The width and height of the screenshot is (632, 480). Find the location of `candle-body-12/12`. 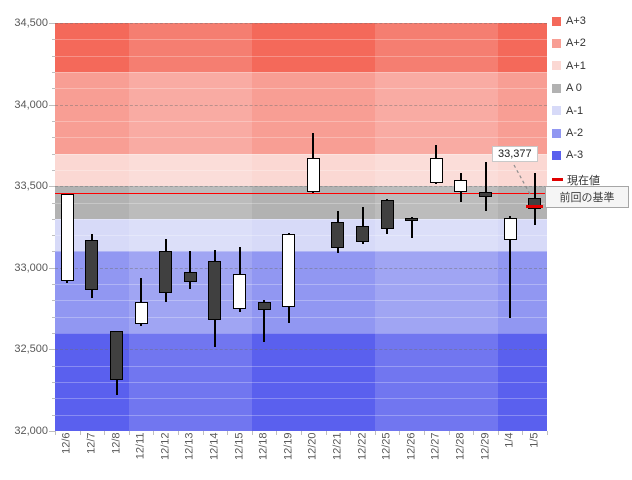

candle-body-12/12 is located at coordinates (166, 272).